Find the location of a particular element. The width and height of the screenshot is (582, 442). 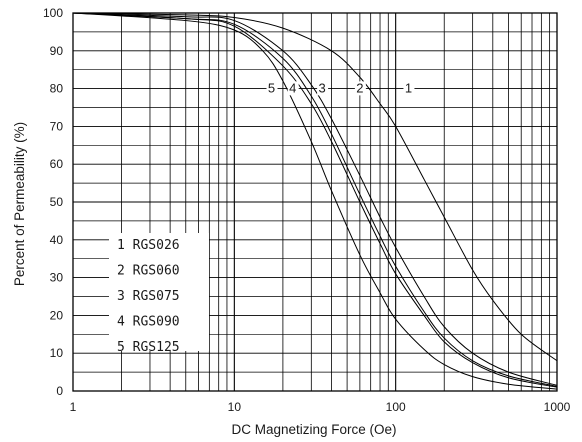

y-tick-label: 30 is located at coordinates (57, 278).